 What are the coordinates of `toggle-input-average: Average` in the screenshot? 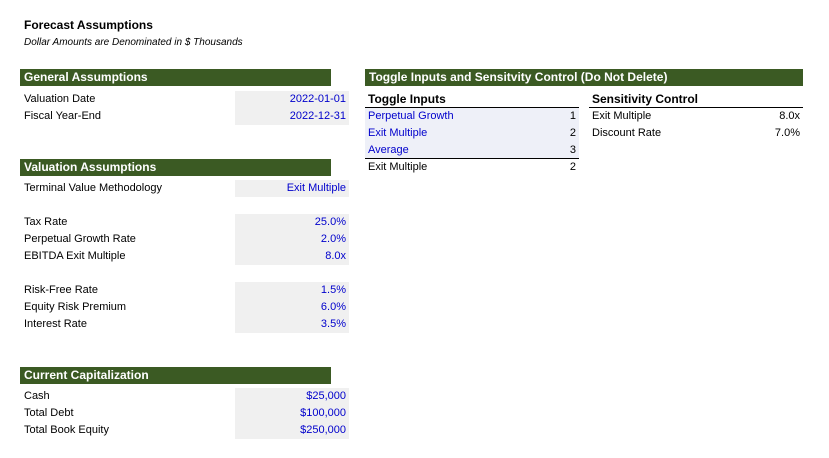 It's located at (456, 150).